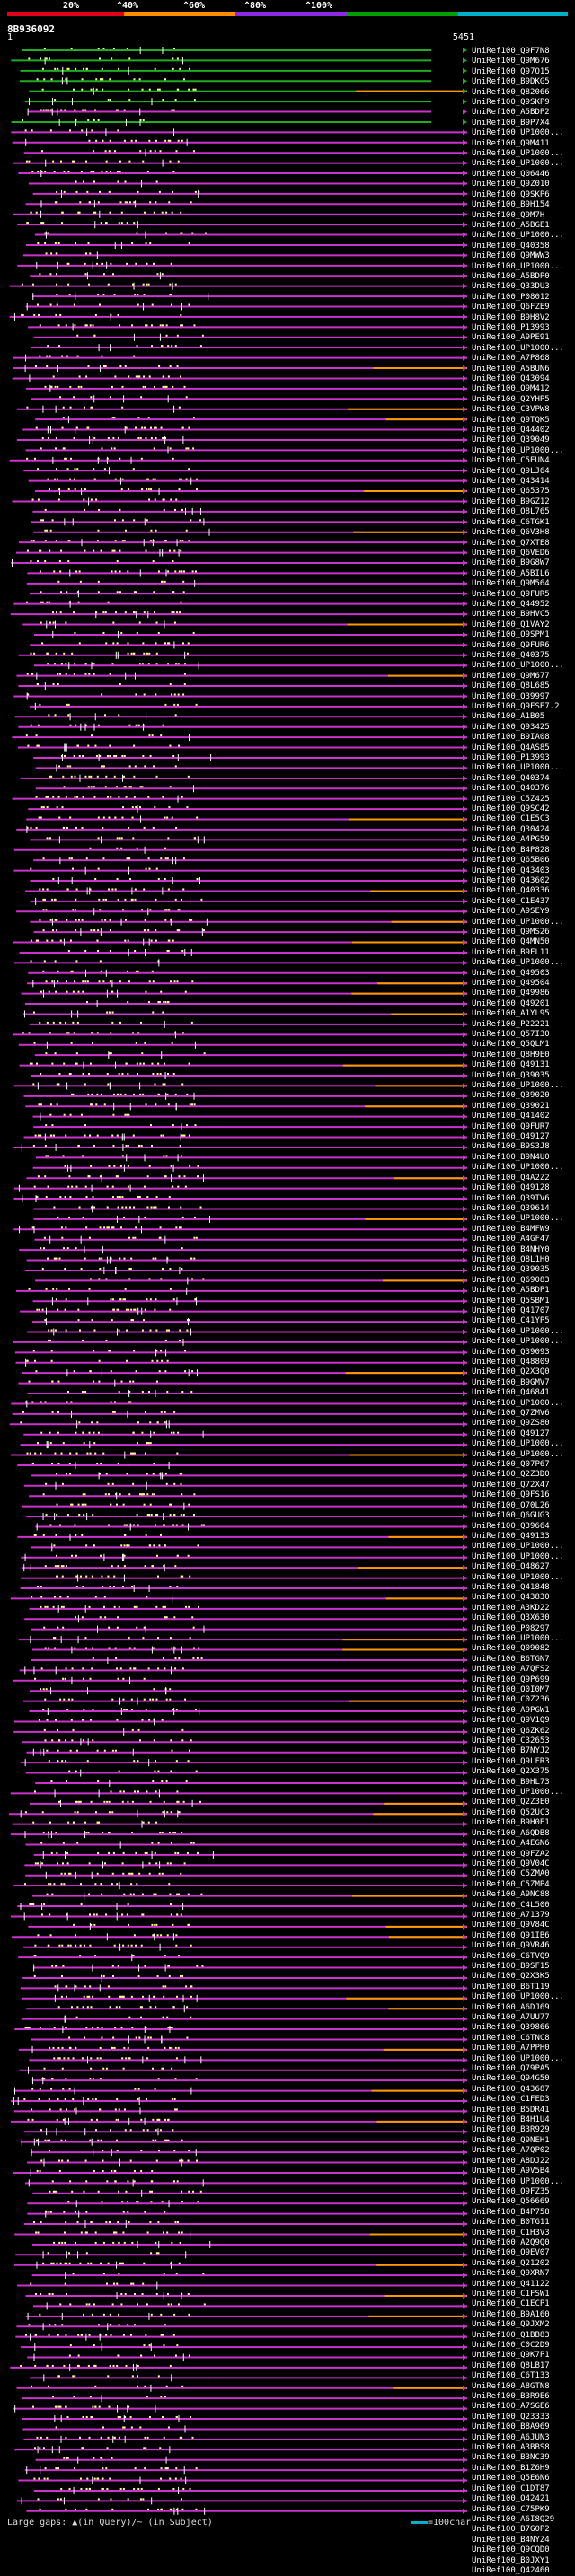 Image resolution: width=575 pixels, height=2576 pixels. I want to click on hit-label: UniRef100_Q9ZS80, so click(511, 1424).